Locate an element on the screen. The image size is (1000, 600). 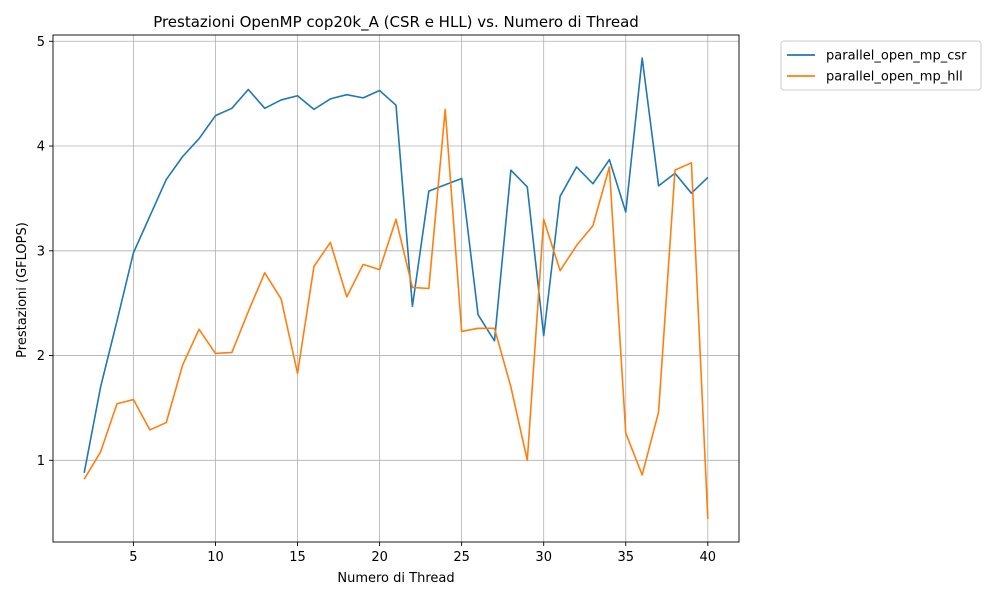
x-axis-label: Numero di Thread is located at coordinates (395, 578).